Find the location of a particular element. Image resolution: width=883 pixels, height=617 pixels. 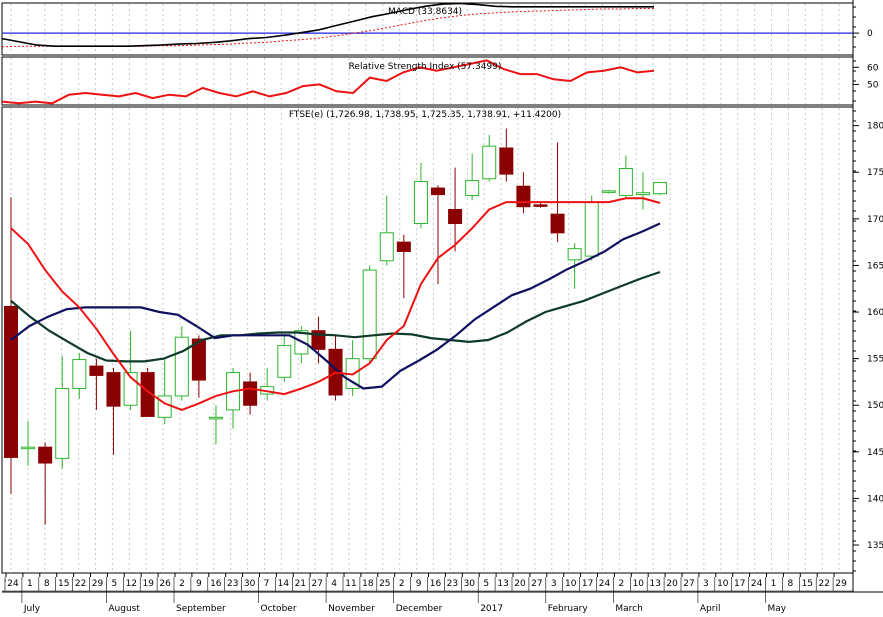

y-tick-label: 1650 is located at coordinates (875, 266).